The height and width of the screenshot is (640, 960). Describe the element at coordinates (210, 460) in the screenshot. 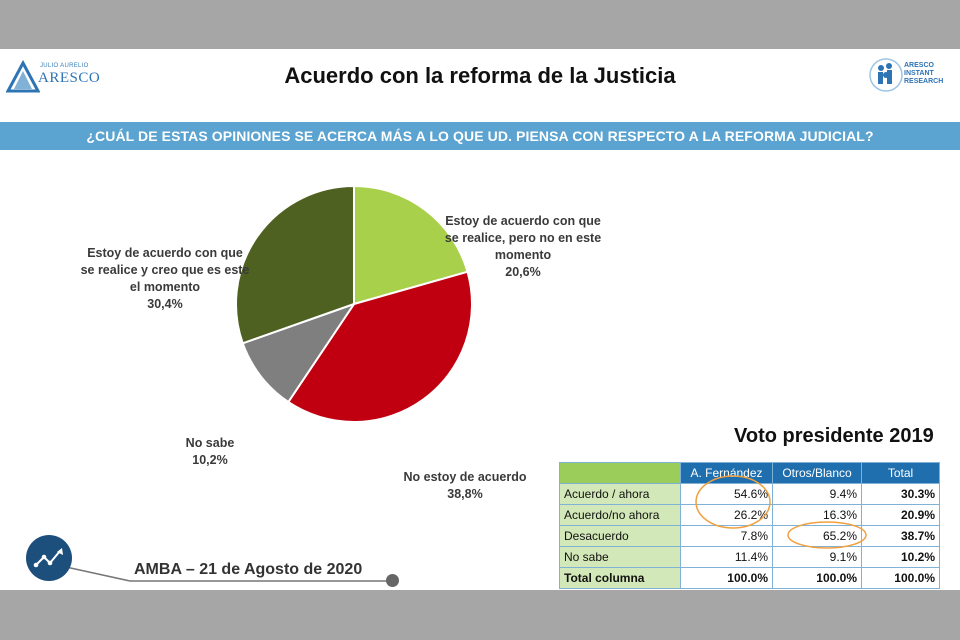

I see `slice-value-label: 10,2%` at that location.